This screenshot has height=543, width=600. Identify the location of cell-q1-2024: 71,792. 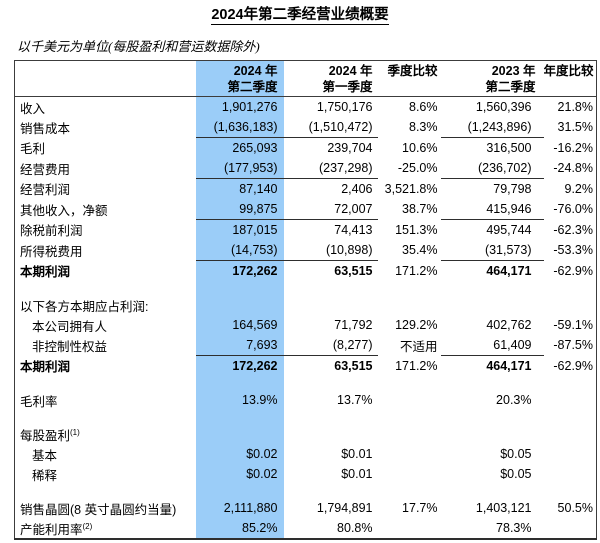
(353, 325).